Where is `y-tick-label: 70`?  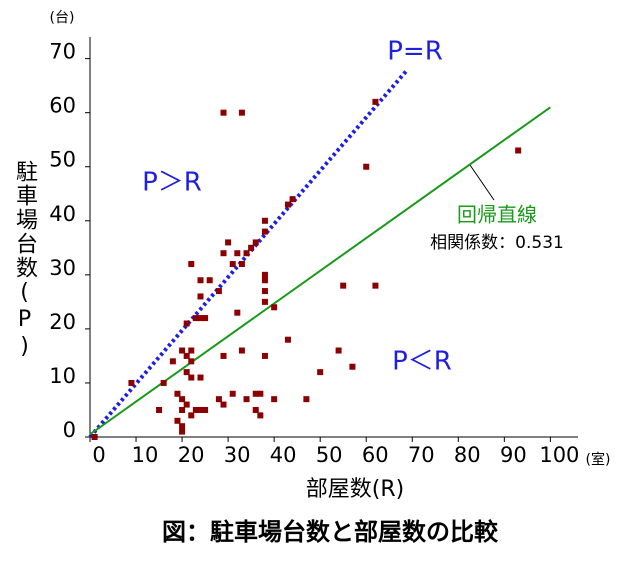
y-tick-label: 70 is located at coordinates (62, 52).